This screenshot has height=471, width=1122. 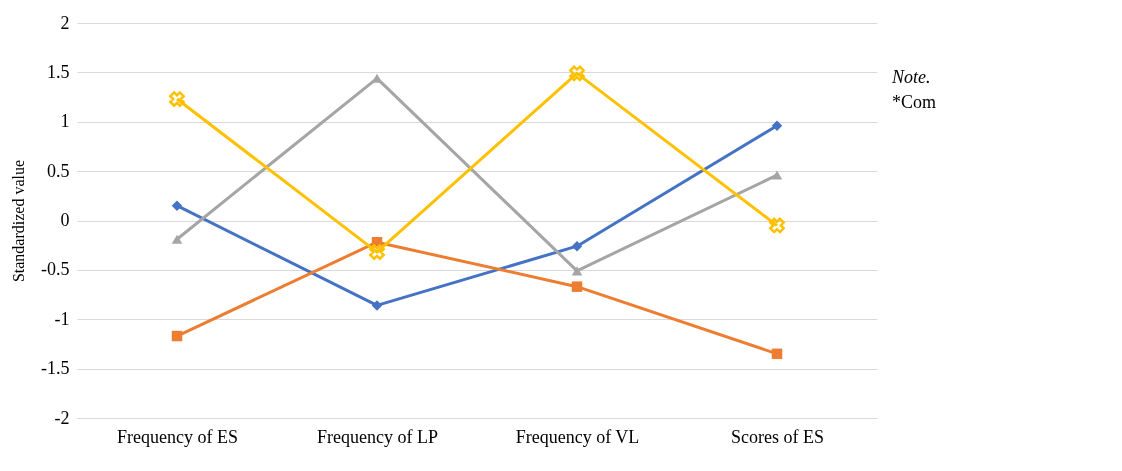 What do you see at coordinates (65, 22) in the screenshot?
I see `y-tick-label: 2` at bounding box center [65, 22].